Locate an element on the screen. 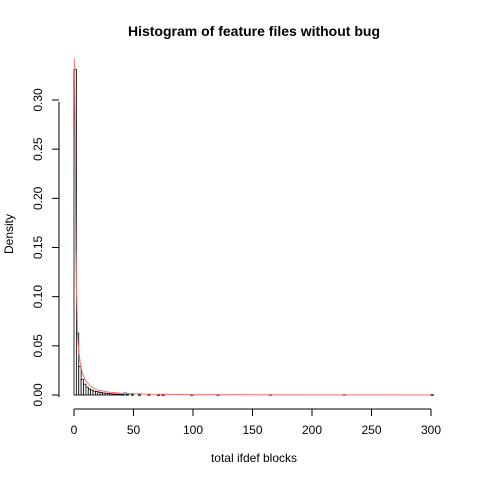 The height and width of the screenshot is (480, 480). y-tick-label: 0.05 is located at coordinates (38, 346).